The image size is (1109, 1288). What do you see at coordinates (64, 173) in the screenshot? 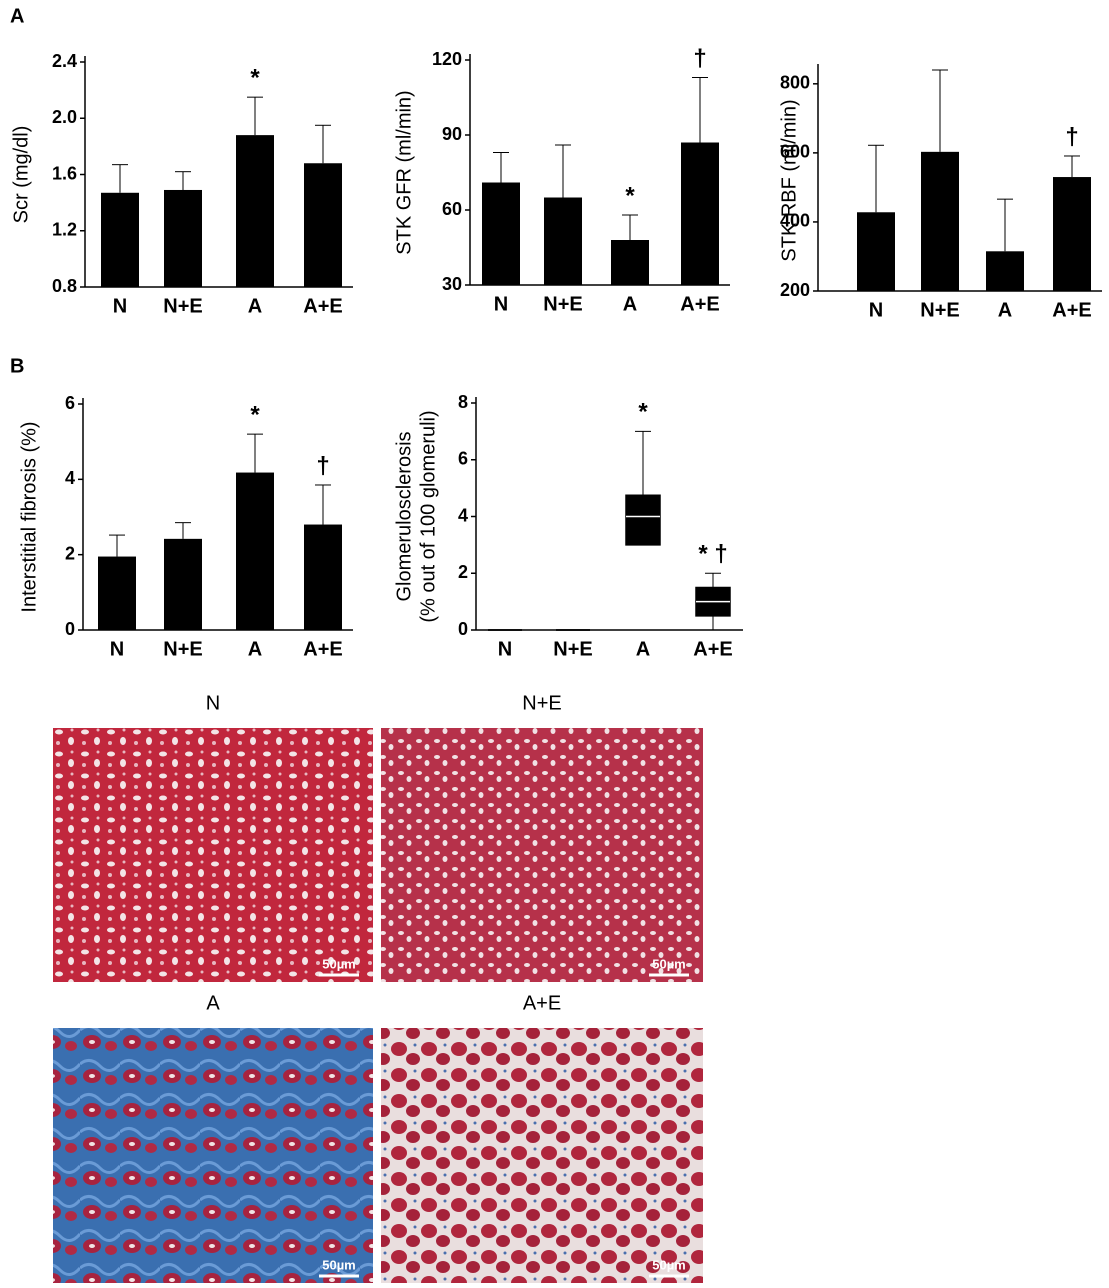
I see `y-tick-label: 1.6` at bounding box center [64, 173].